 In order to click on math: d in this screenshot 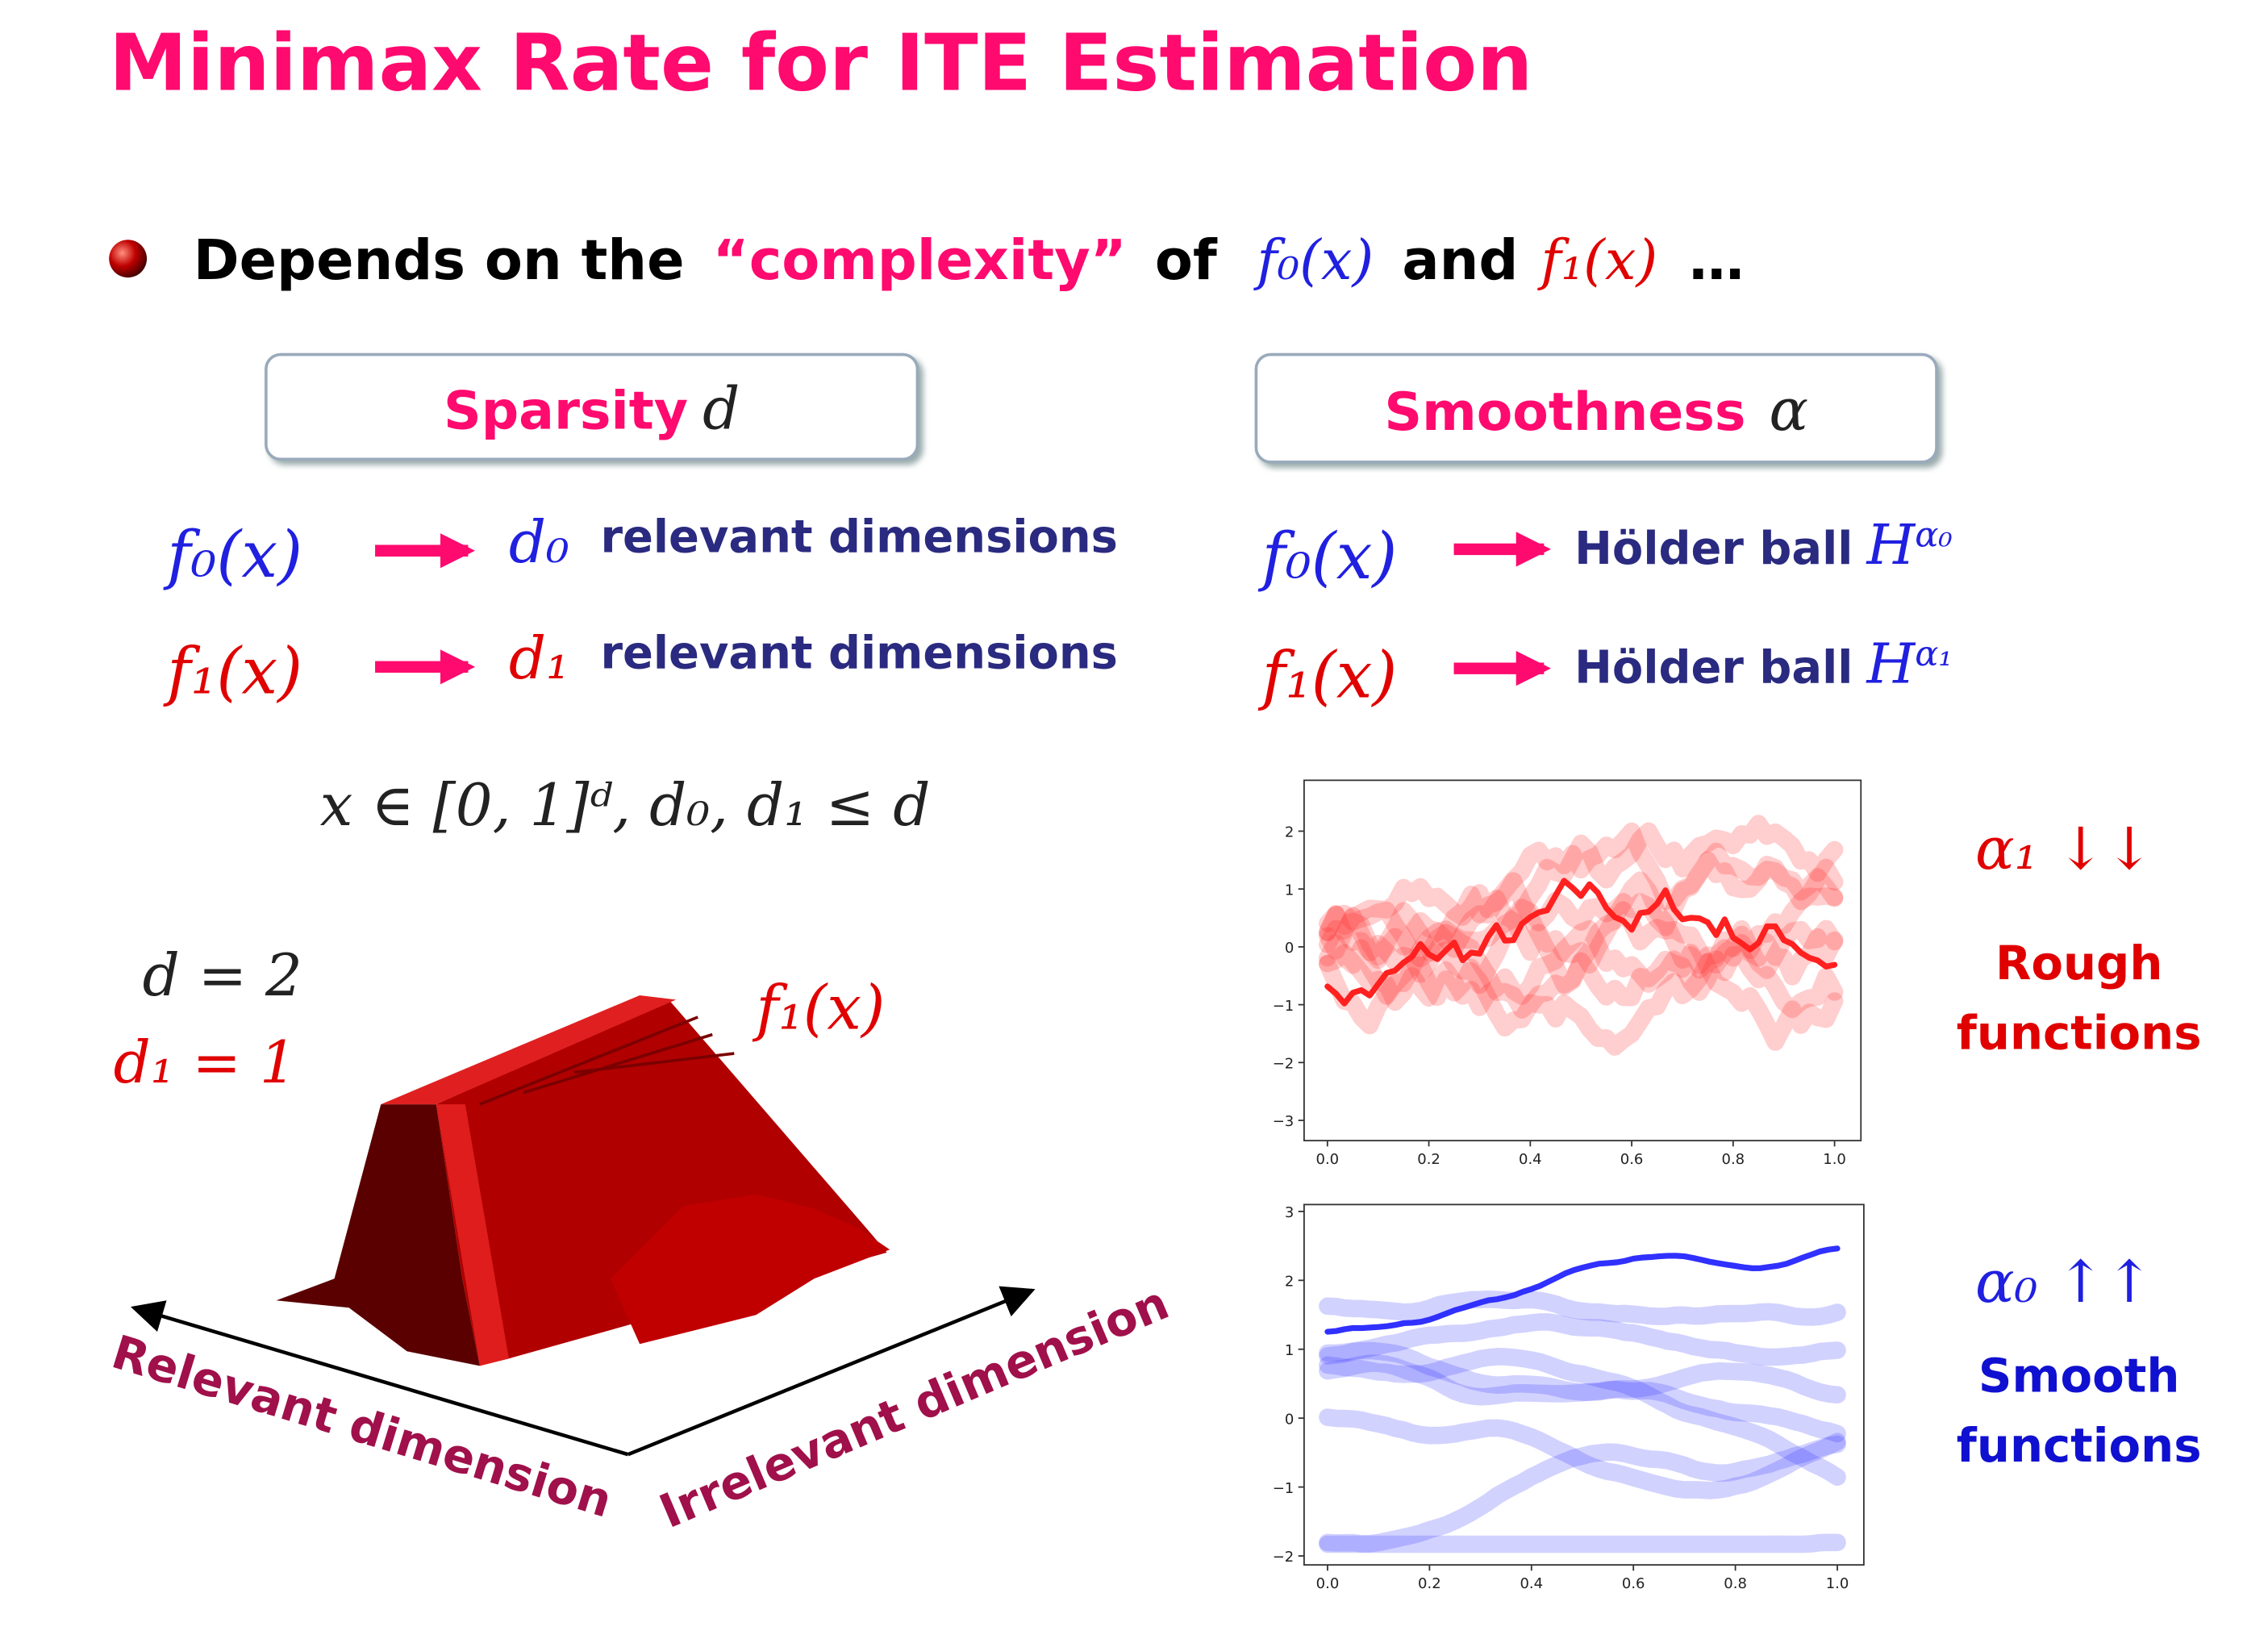, I will do `click(721, 408)`.